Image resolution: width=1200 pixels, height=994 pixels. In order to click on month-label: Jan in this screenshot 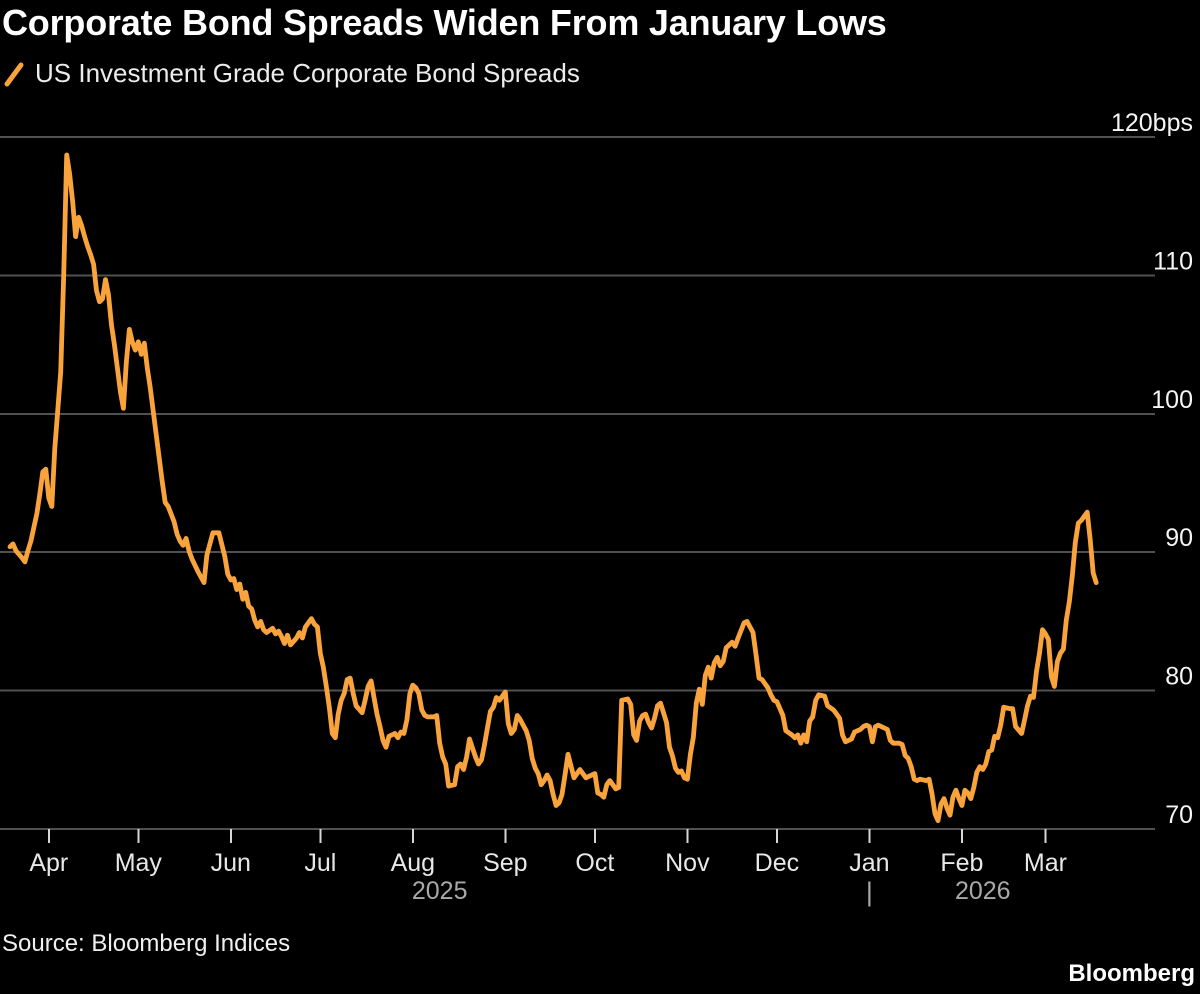, I will do `click(869, 863)`.